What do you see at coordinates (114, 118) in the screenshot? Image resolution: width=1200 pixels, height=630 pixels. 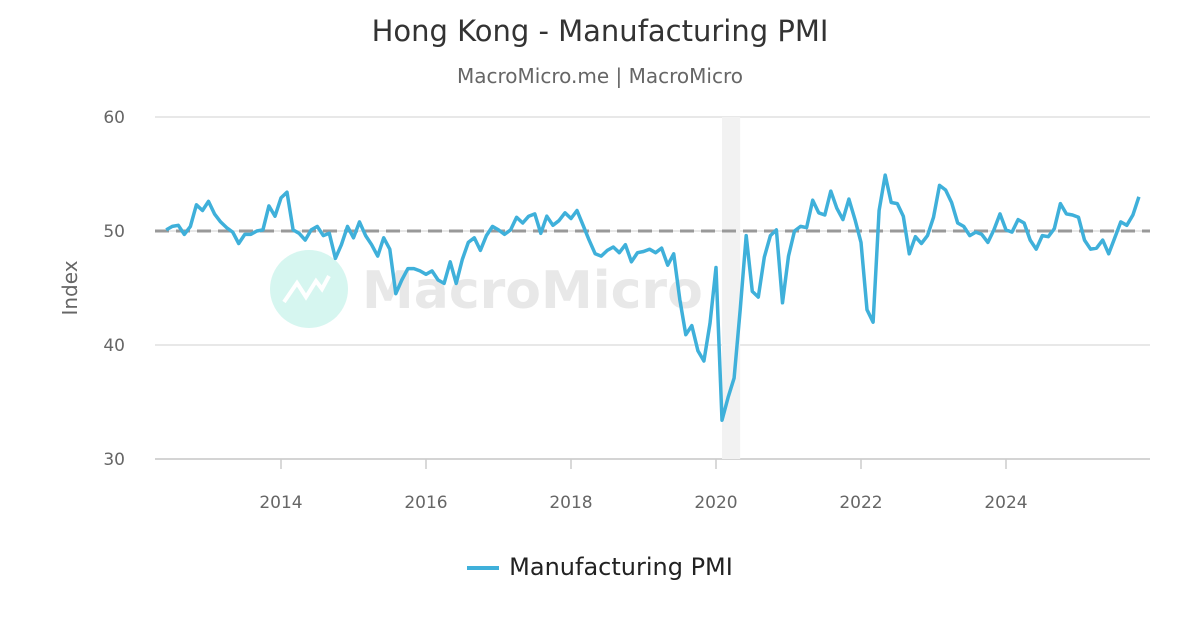 I see `y-tick-label: 60` at bounding box center [114, 118].